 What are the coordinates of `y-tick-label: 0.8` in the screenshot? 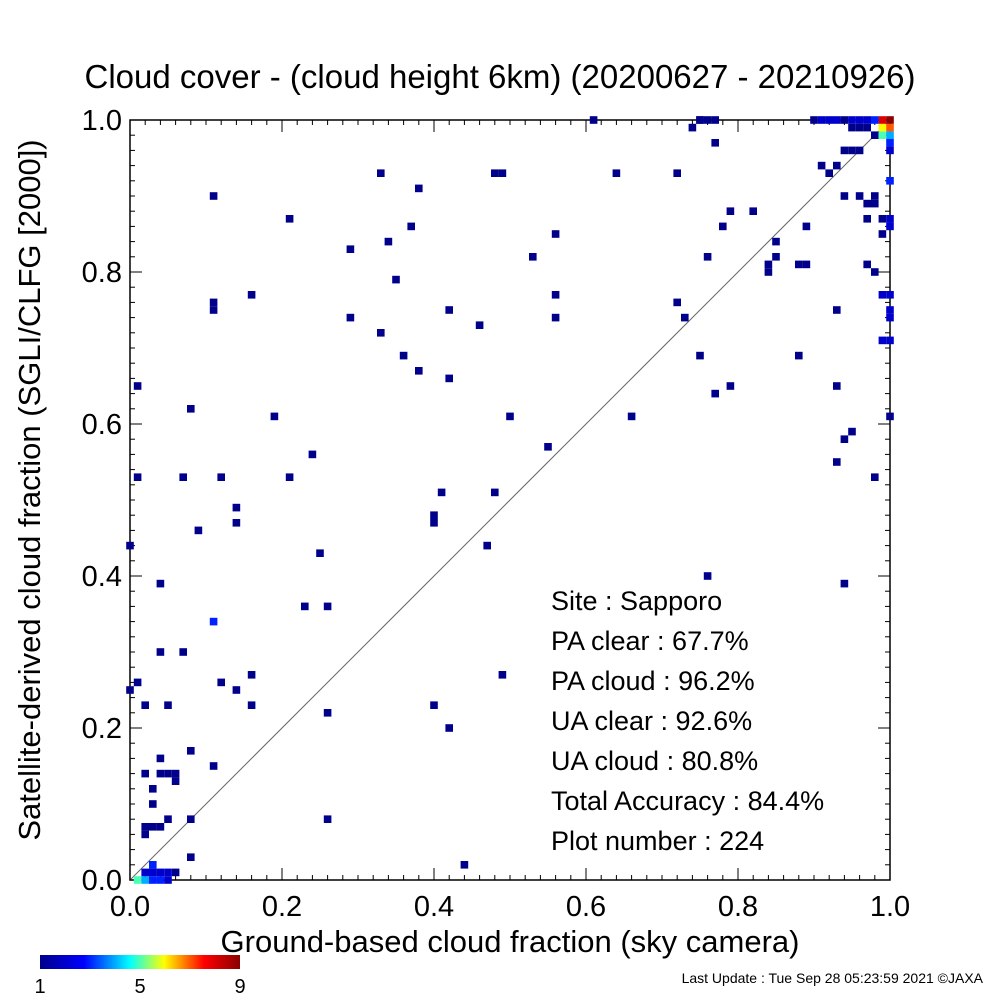 It's located at (102, 273).